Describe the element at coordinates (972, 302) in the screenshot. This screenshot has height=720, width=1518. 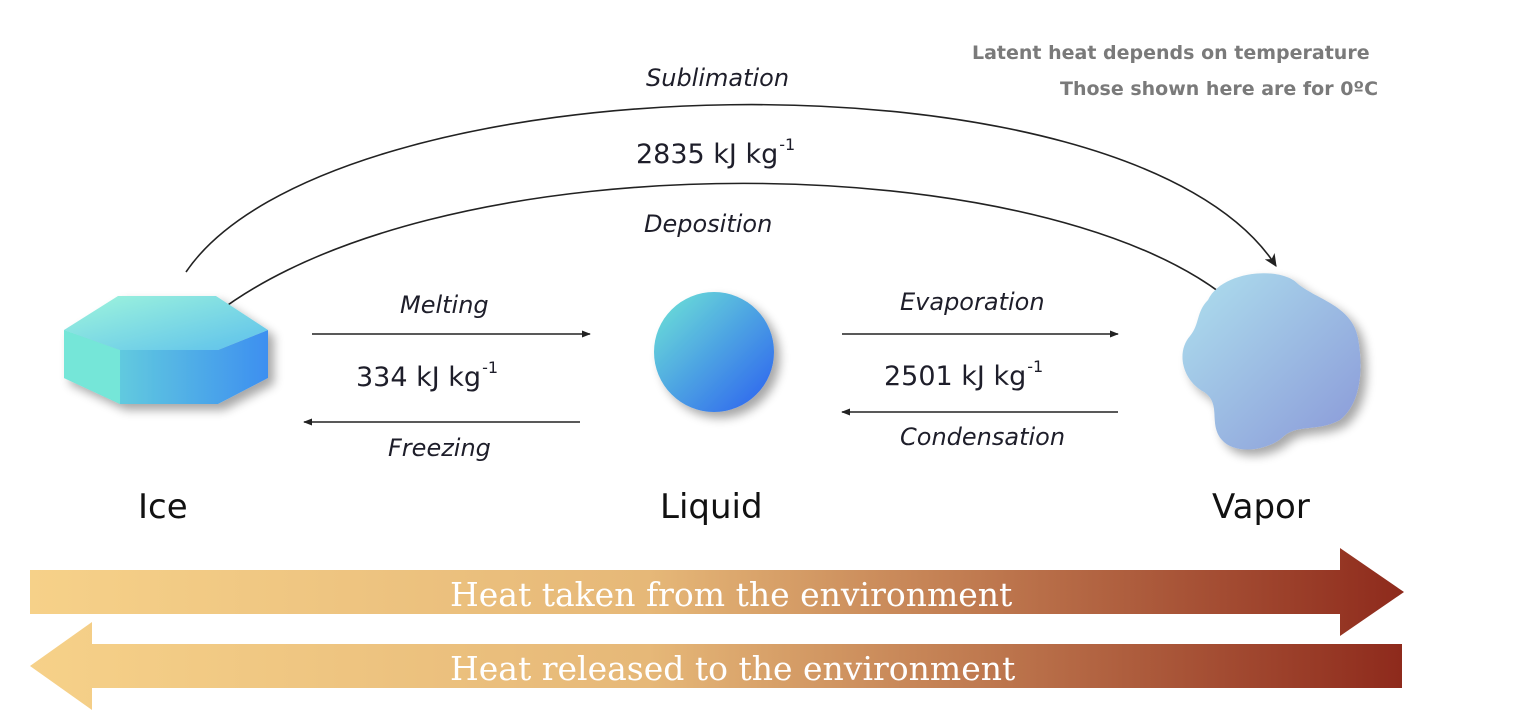
I see `evaporation-label: Evaporation` at that location.